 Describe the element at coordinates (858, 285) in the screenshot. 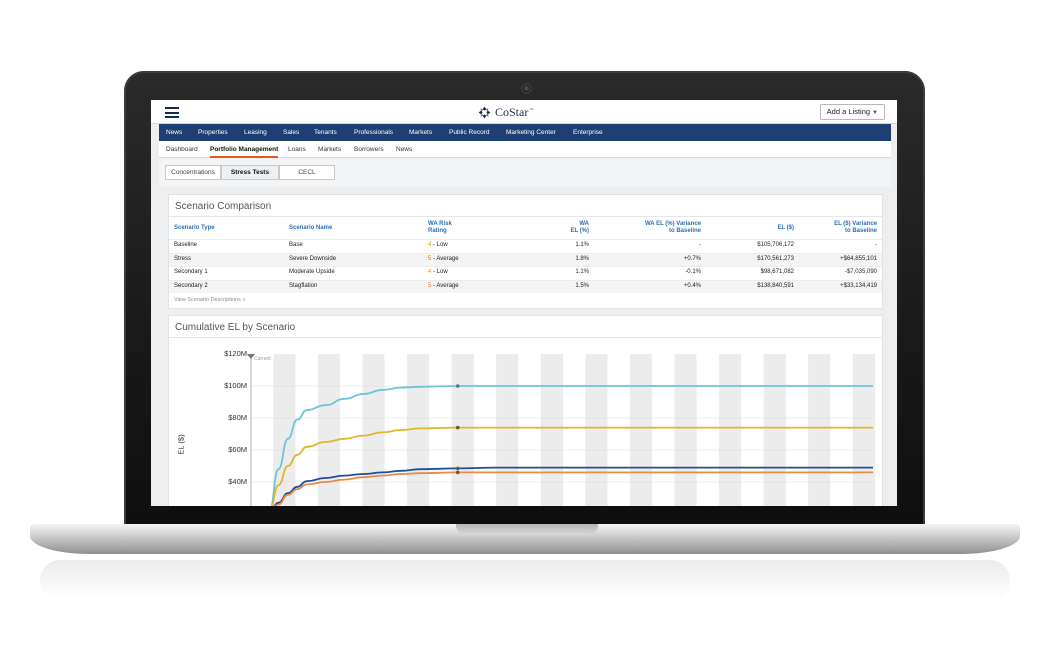

I see `cell-el-variance: +$33,134,419` at that location.